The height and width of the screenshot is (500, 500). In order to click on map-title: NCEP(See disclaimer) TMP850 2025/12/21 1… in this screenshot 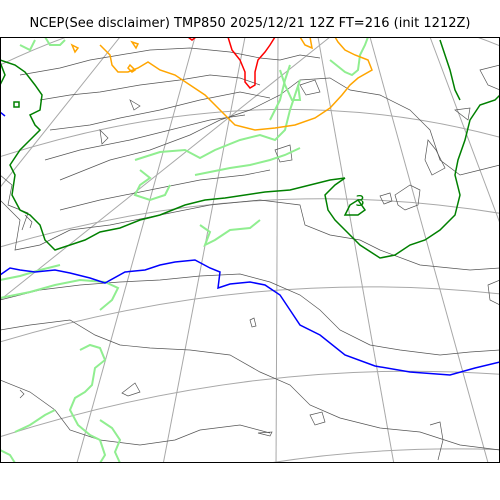, I will do `click(250, 23)`.